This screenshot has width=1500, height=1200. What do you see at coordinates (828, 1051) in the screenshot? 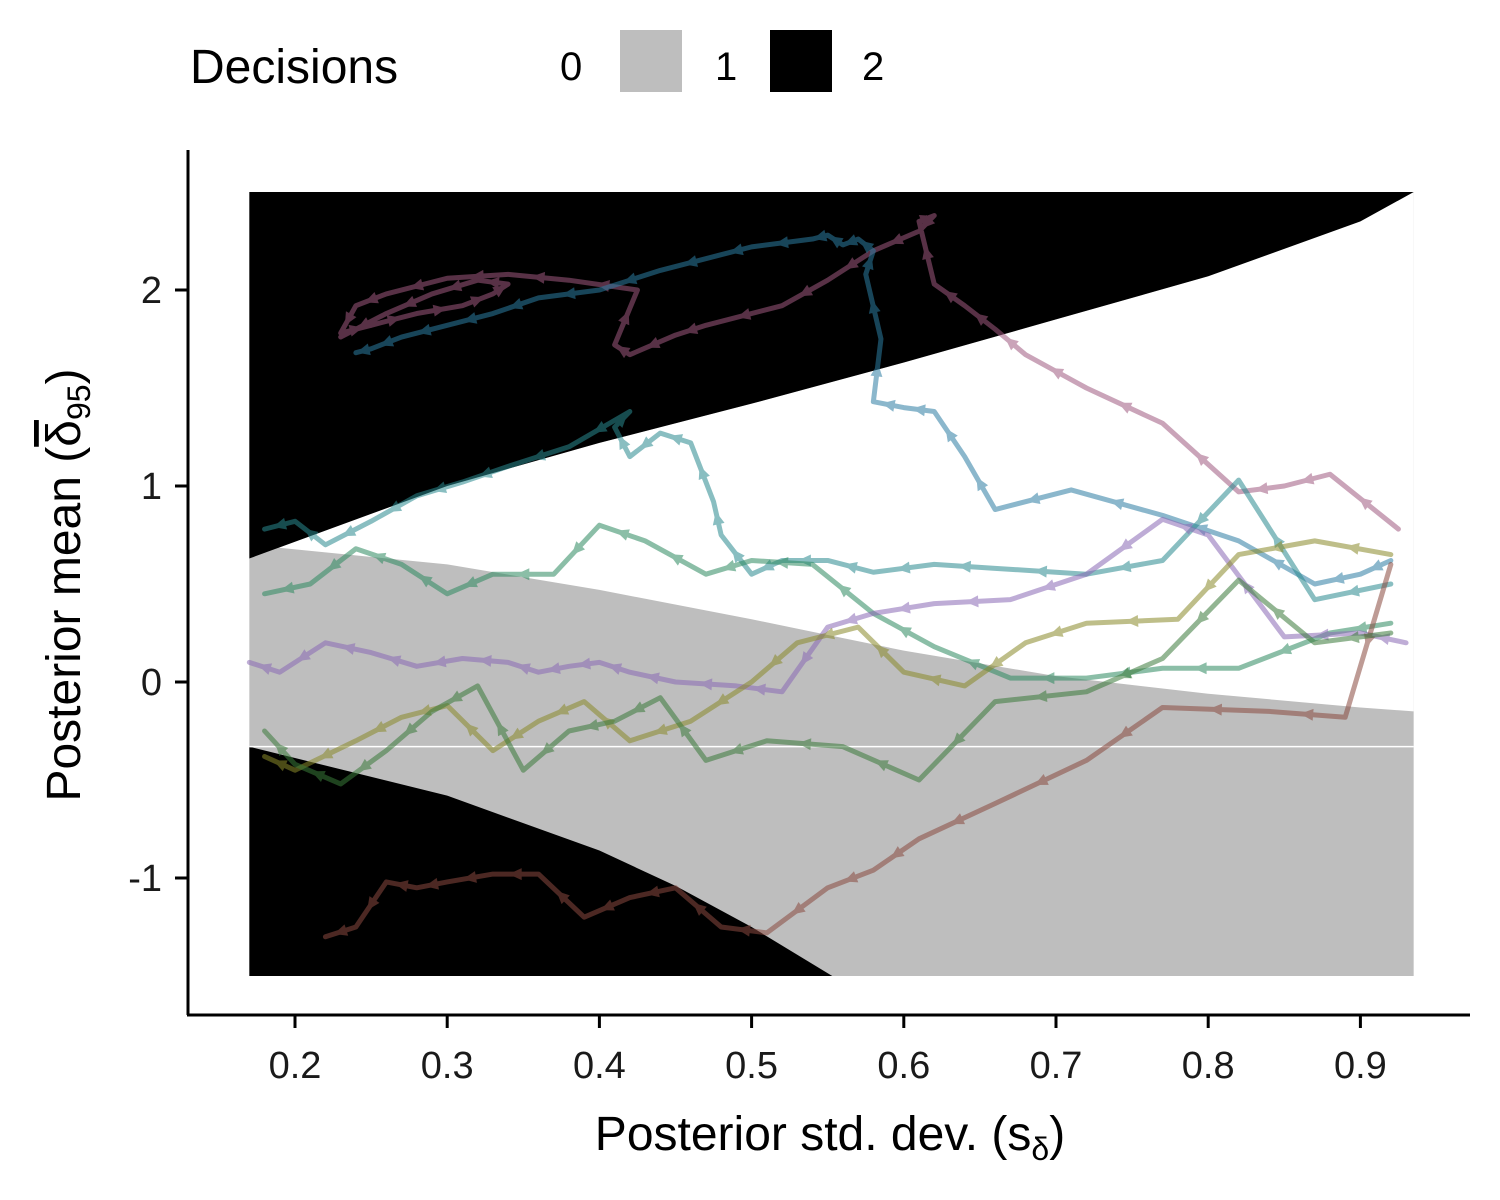
I see `x-axis-ticks: 0.2 0.3 0.4 0.5 0.6 0.7 0.8 0.9` at bounding box center [828, 1051].